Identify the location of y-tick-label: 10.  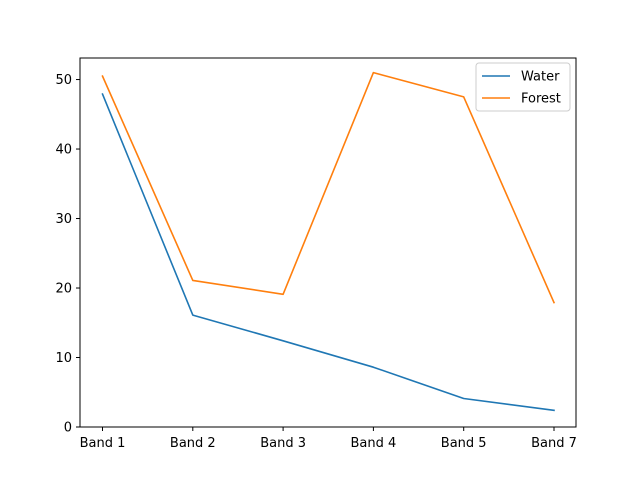
(63, 358).